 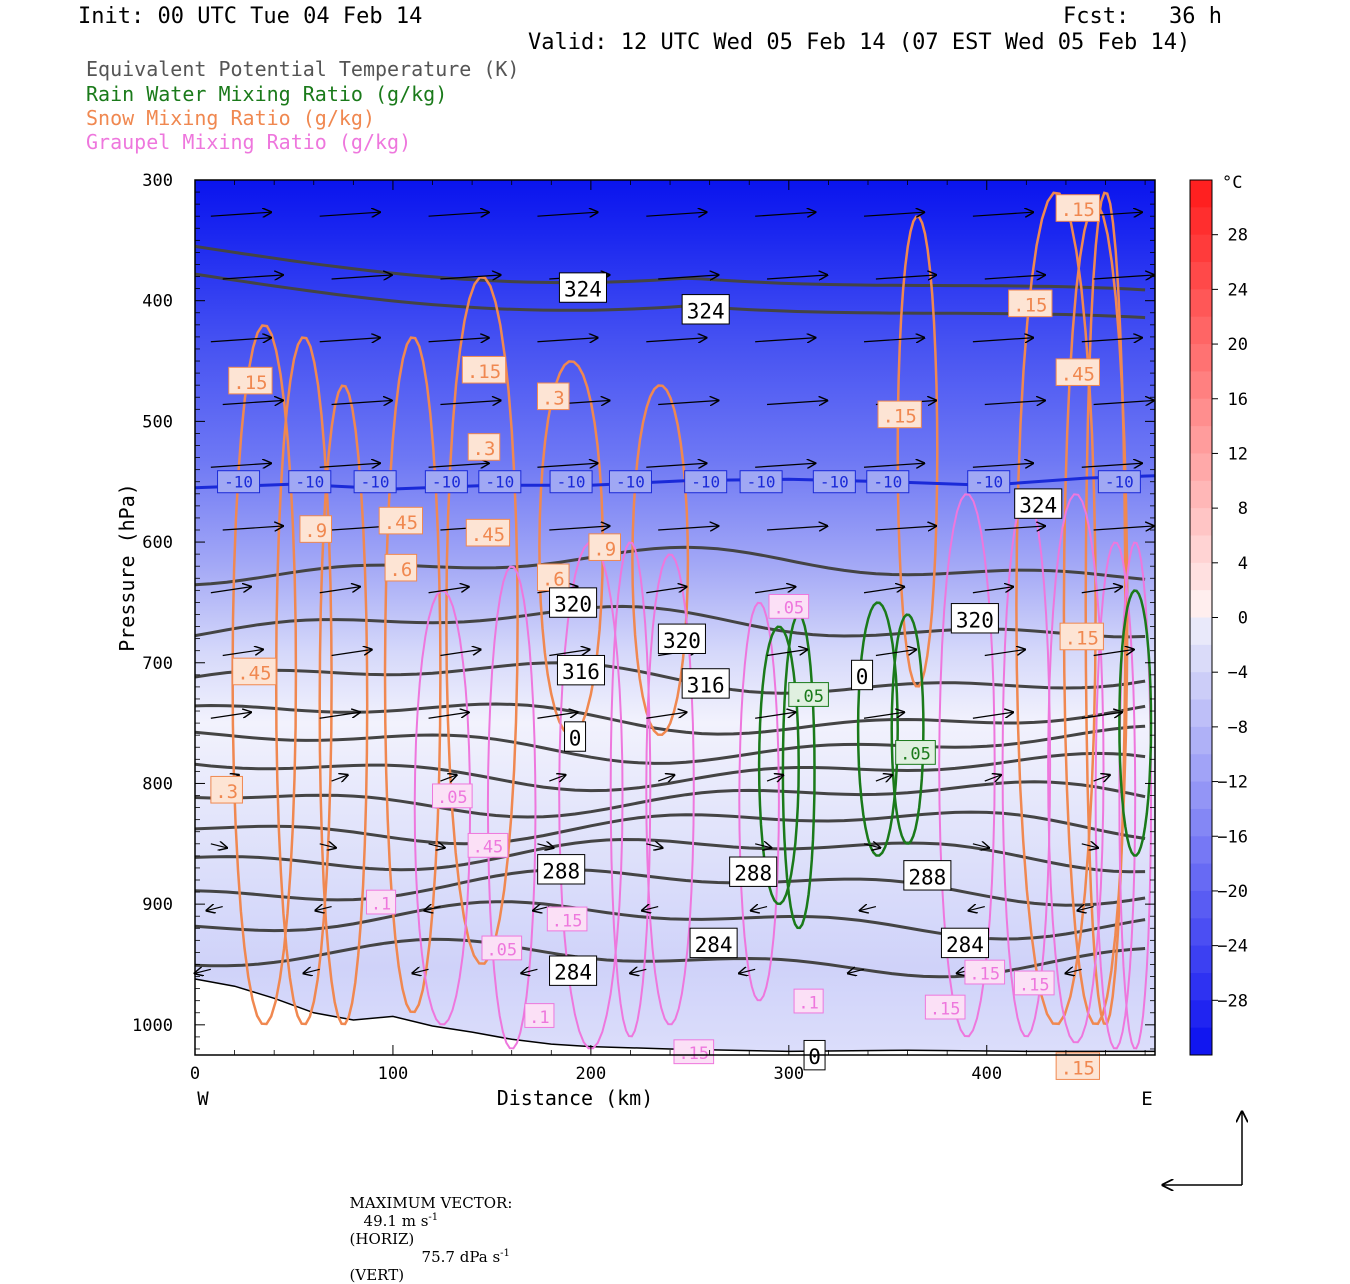 What do you see at coordinates (1238, 236) in the screenshot?
I see `colorbar-tick-label: 28` at bounding box center [1238, 236].